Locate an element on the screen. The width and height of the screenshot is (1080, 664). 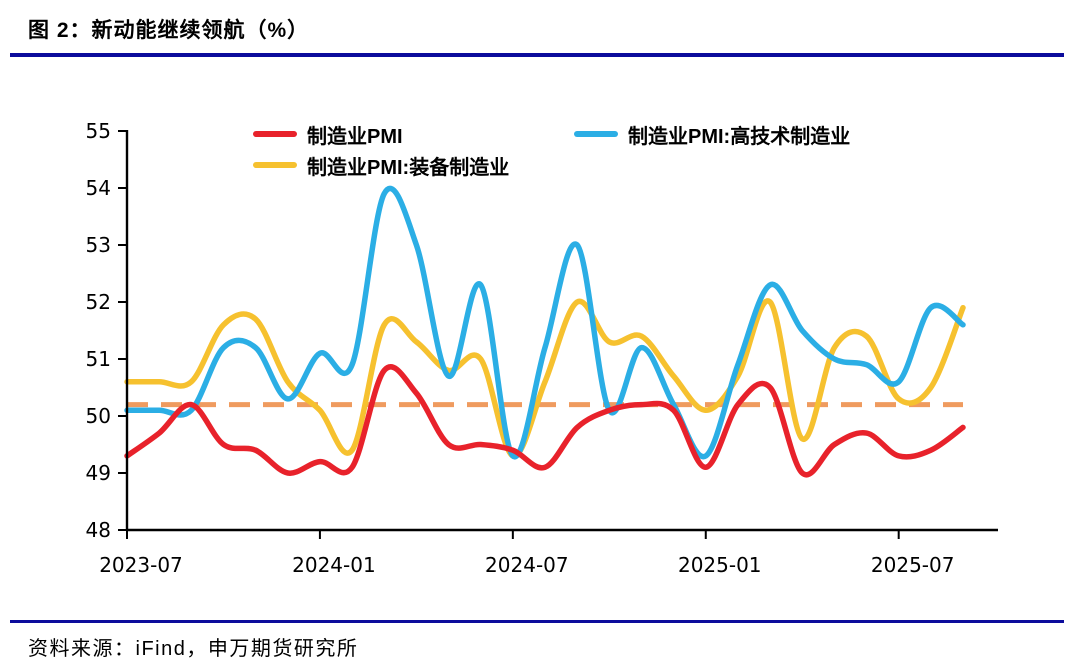
title-rule is located at coordinates (537, 55).